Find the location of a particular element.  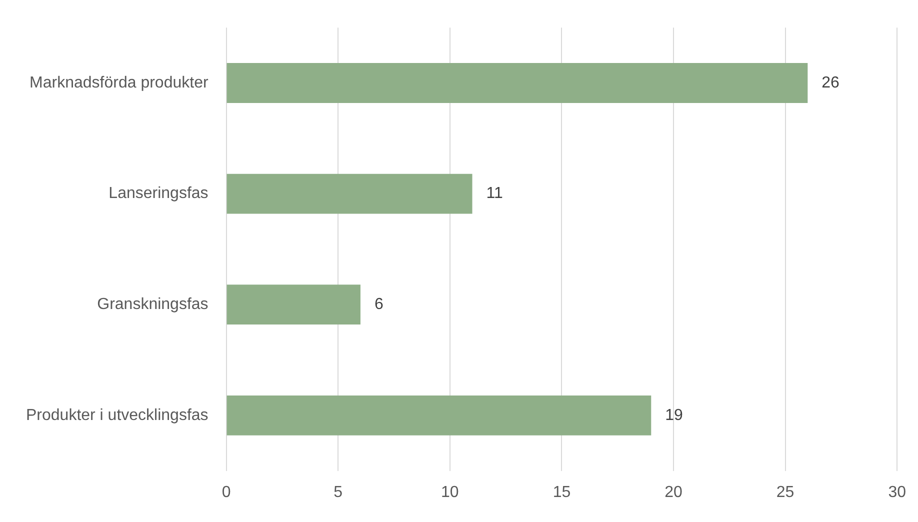

data-label: 19 is located at coordinates (674, 415).